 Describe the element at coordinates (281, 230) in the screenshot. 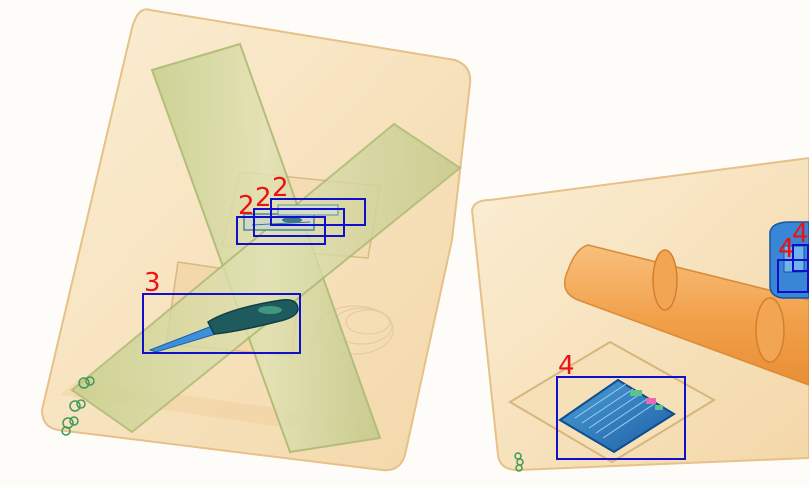

I see `detection-box-2c` at that location.